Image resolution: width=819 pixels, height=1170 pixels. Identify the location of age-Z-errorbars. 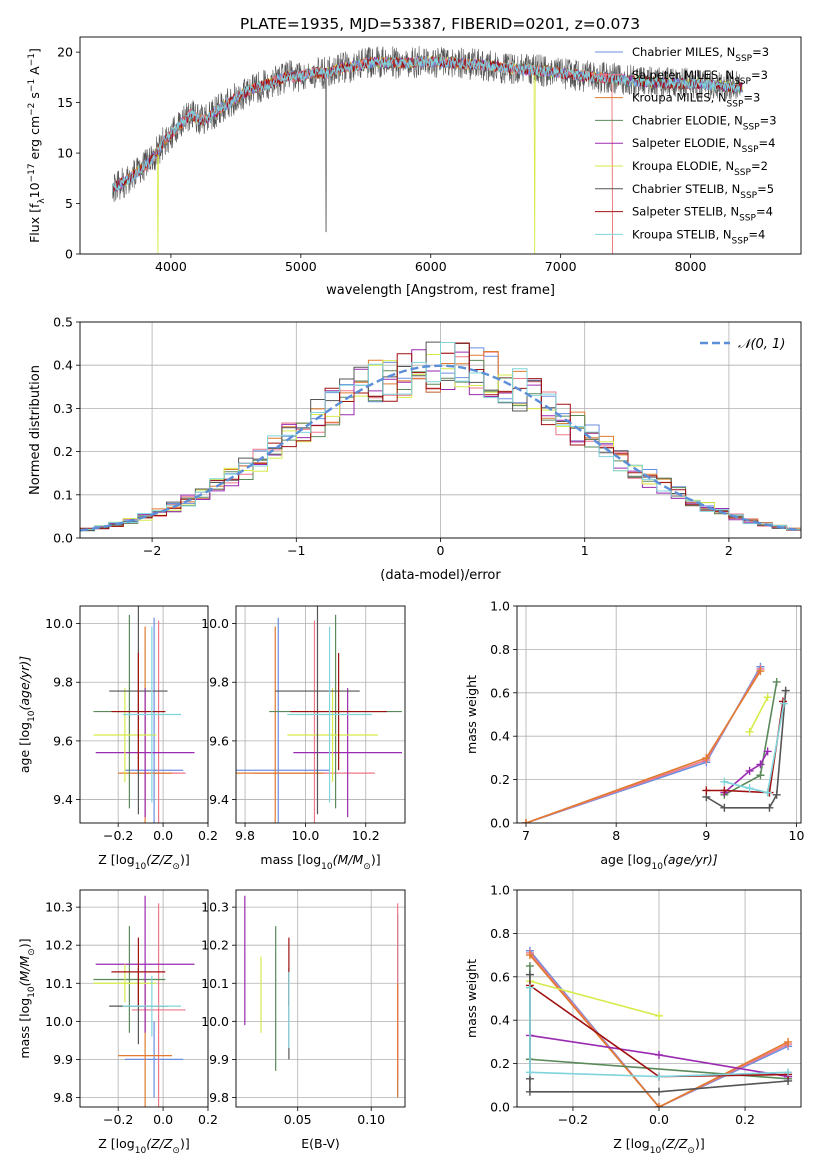
(144, 714).